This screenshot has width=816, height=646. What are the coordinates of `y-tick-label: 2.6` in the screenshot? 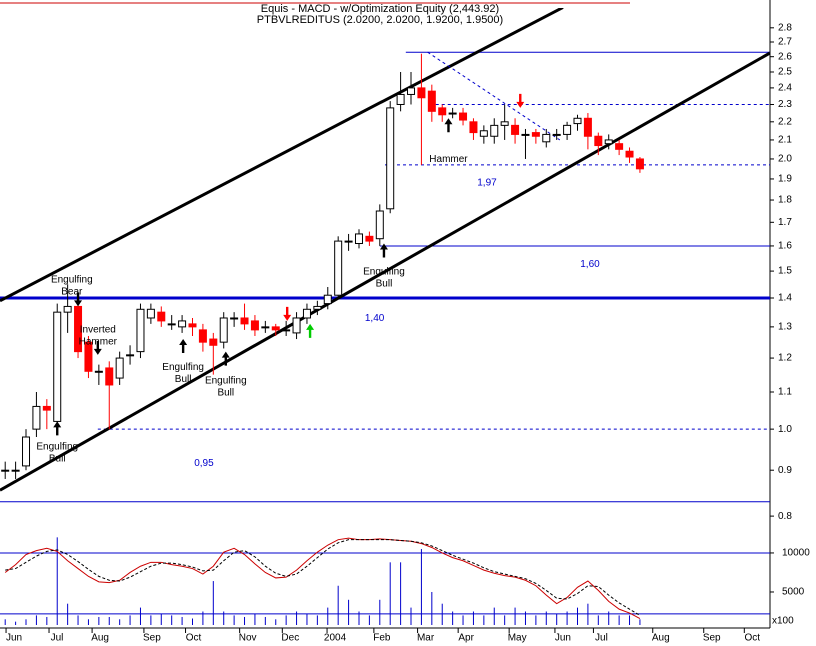 It's located at (785, 56).